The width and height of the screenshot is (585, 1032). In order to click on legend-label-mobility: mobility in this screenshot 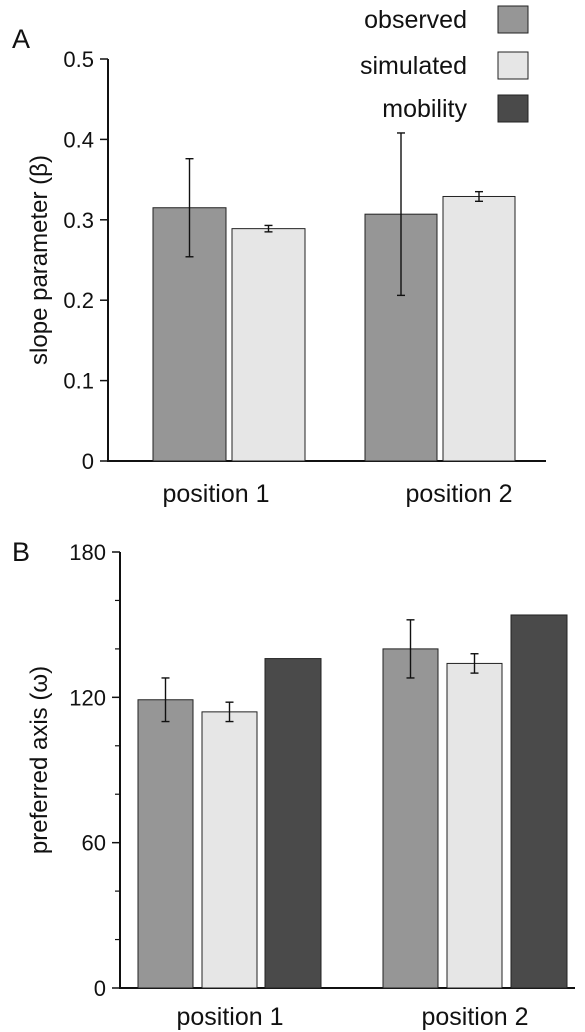, I will do `click(424, 109)`.